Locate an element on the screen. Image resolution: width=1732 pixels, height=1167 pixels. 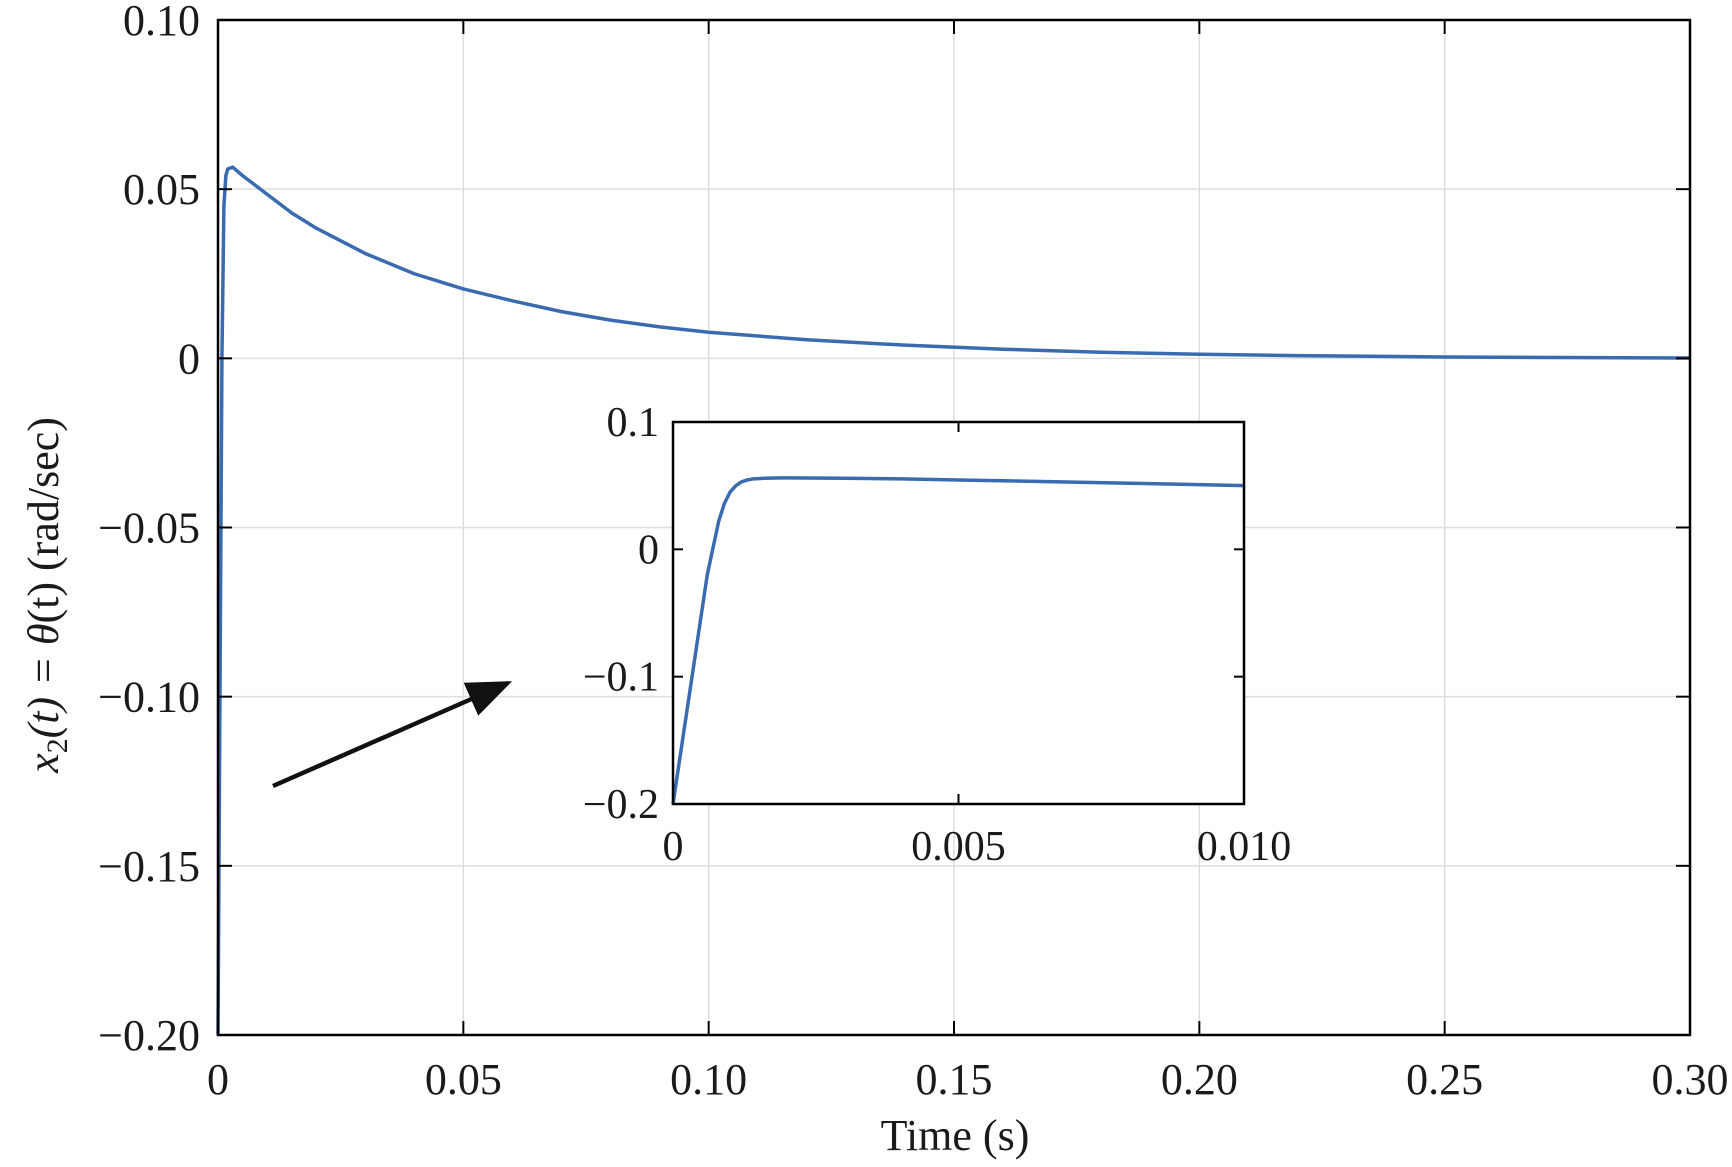
y-label-variable: x is located at coordinates (43, 763).